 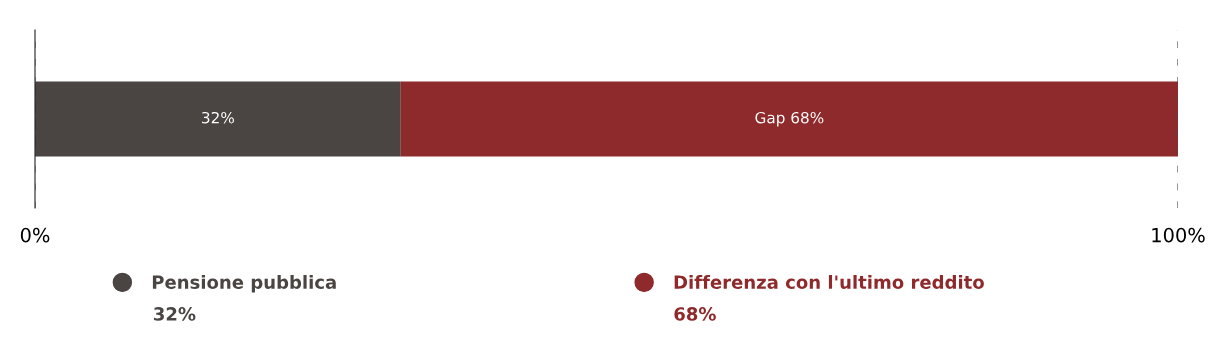 What do you see at coordinates (695, 314) in the screenshot?
I see `text: 68%` at bounding box center [695, 314].